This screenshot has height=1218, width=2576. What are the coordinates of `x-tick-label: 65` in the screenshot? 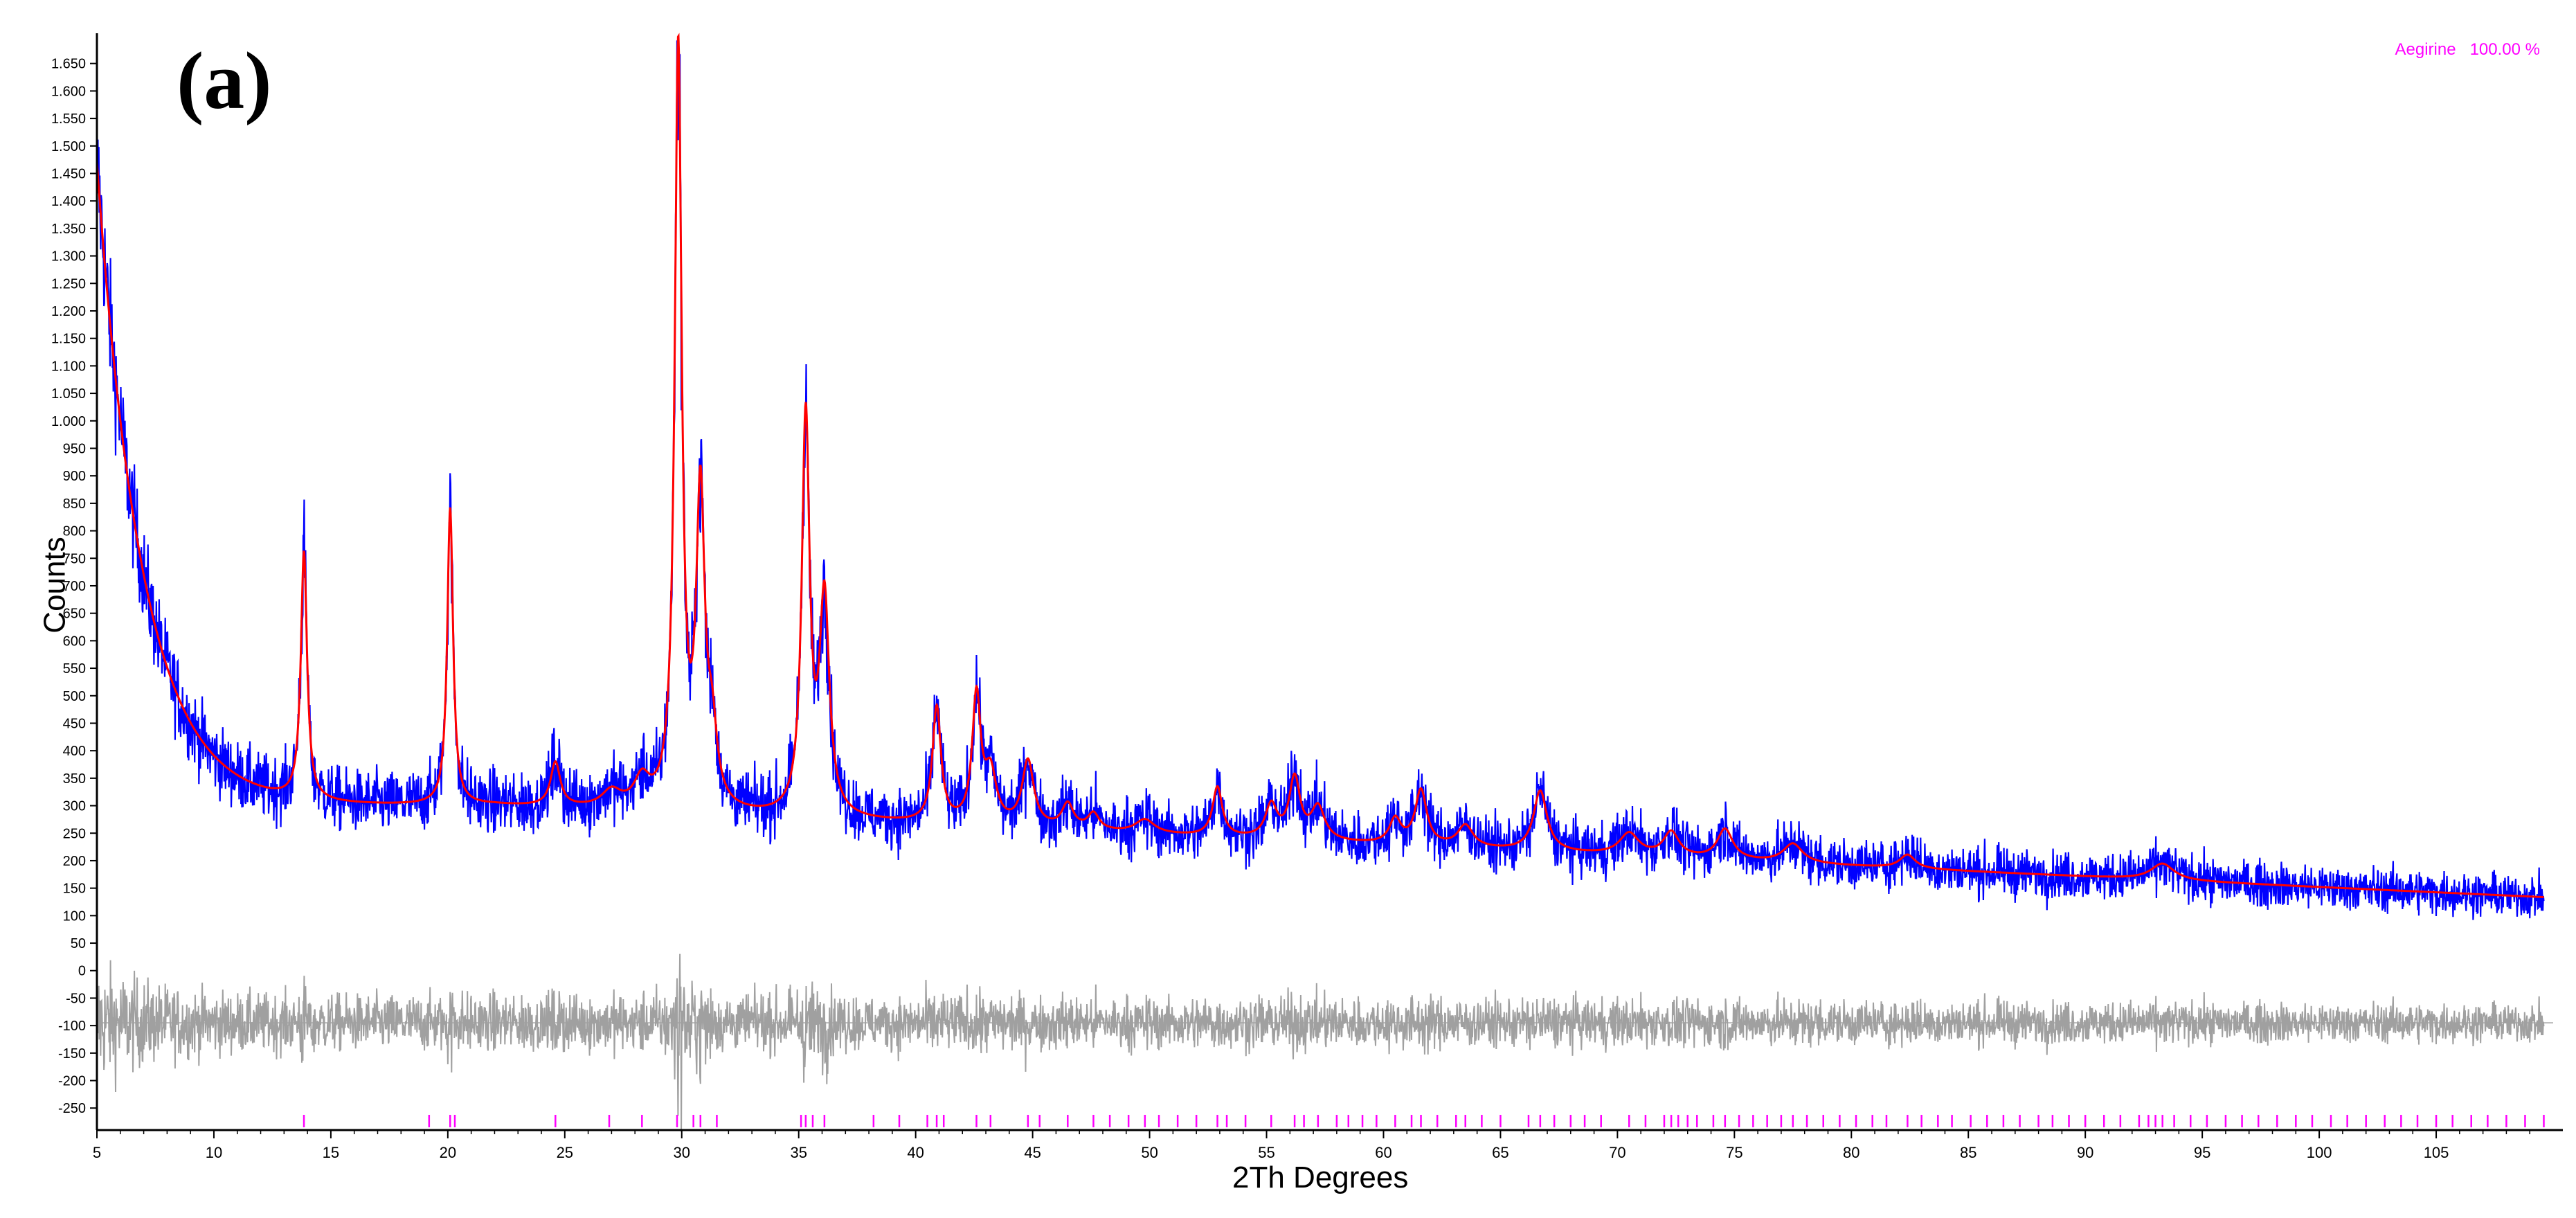 It's located at (1500, 1152).